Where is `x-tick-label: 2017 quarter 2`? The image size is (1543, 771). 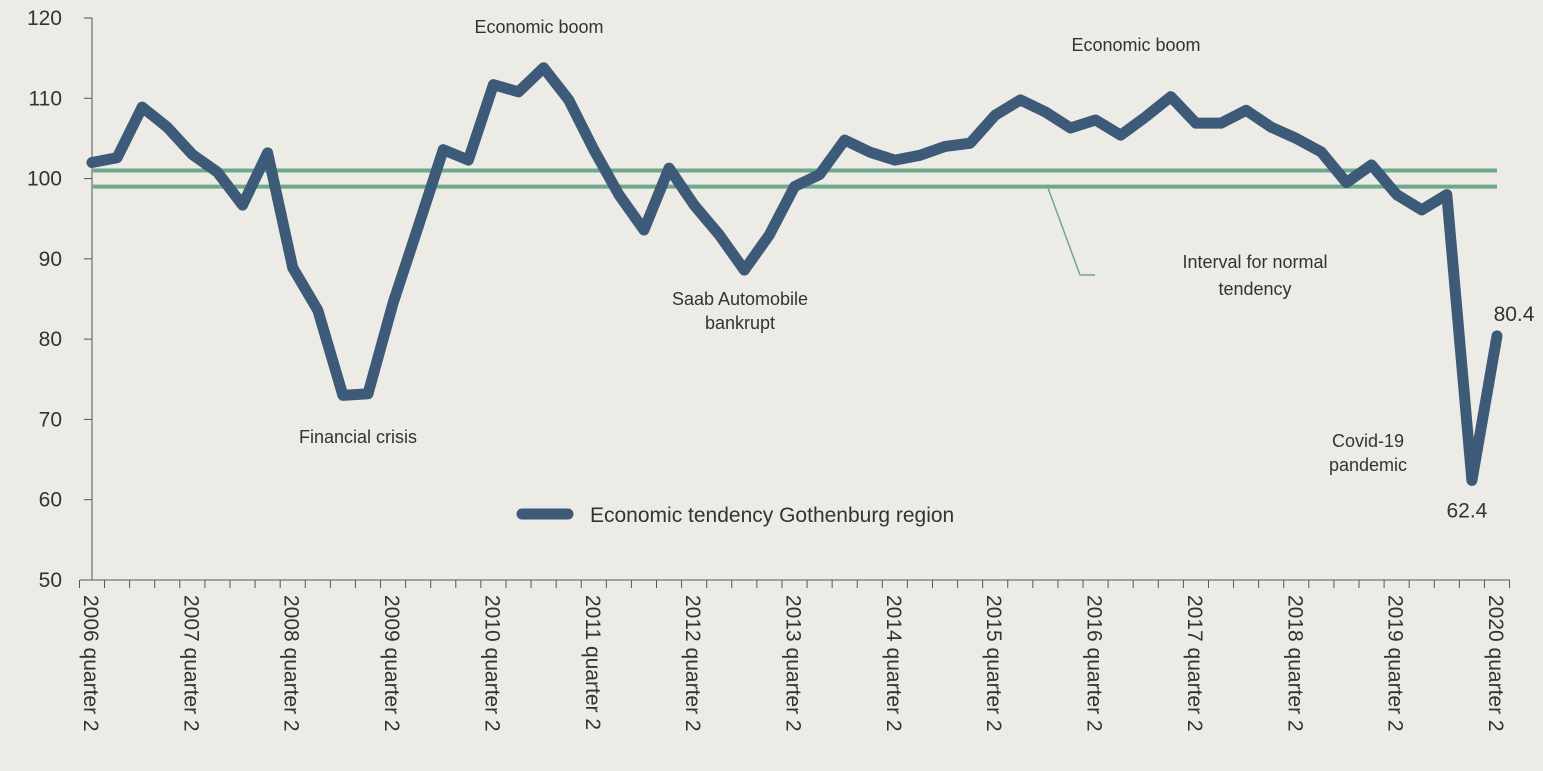
x-tick-label: 2017 quarter 2 is located at coordinates (1194, 663).